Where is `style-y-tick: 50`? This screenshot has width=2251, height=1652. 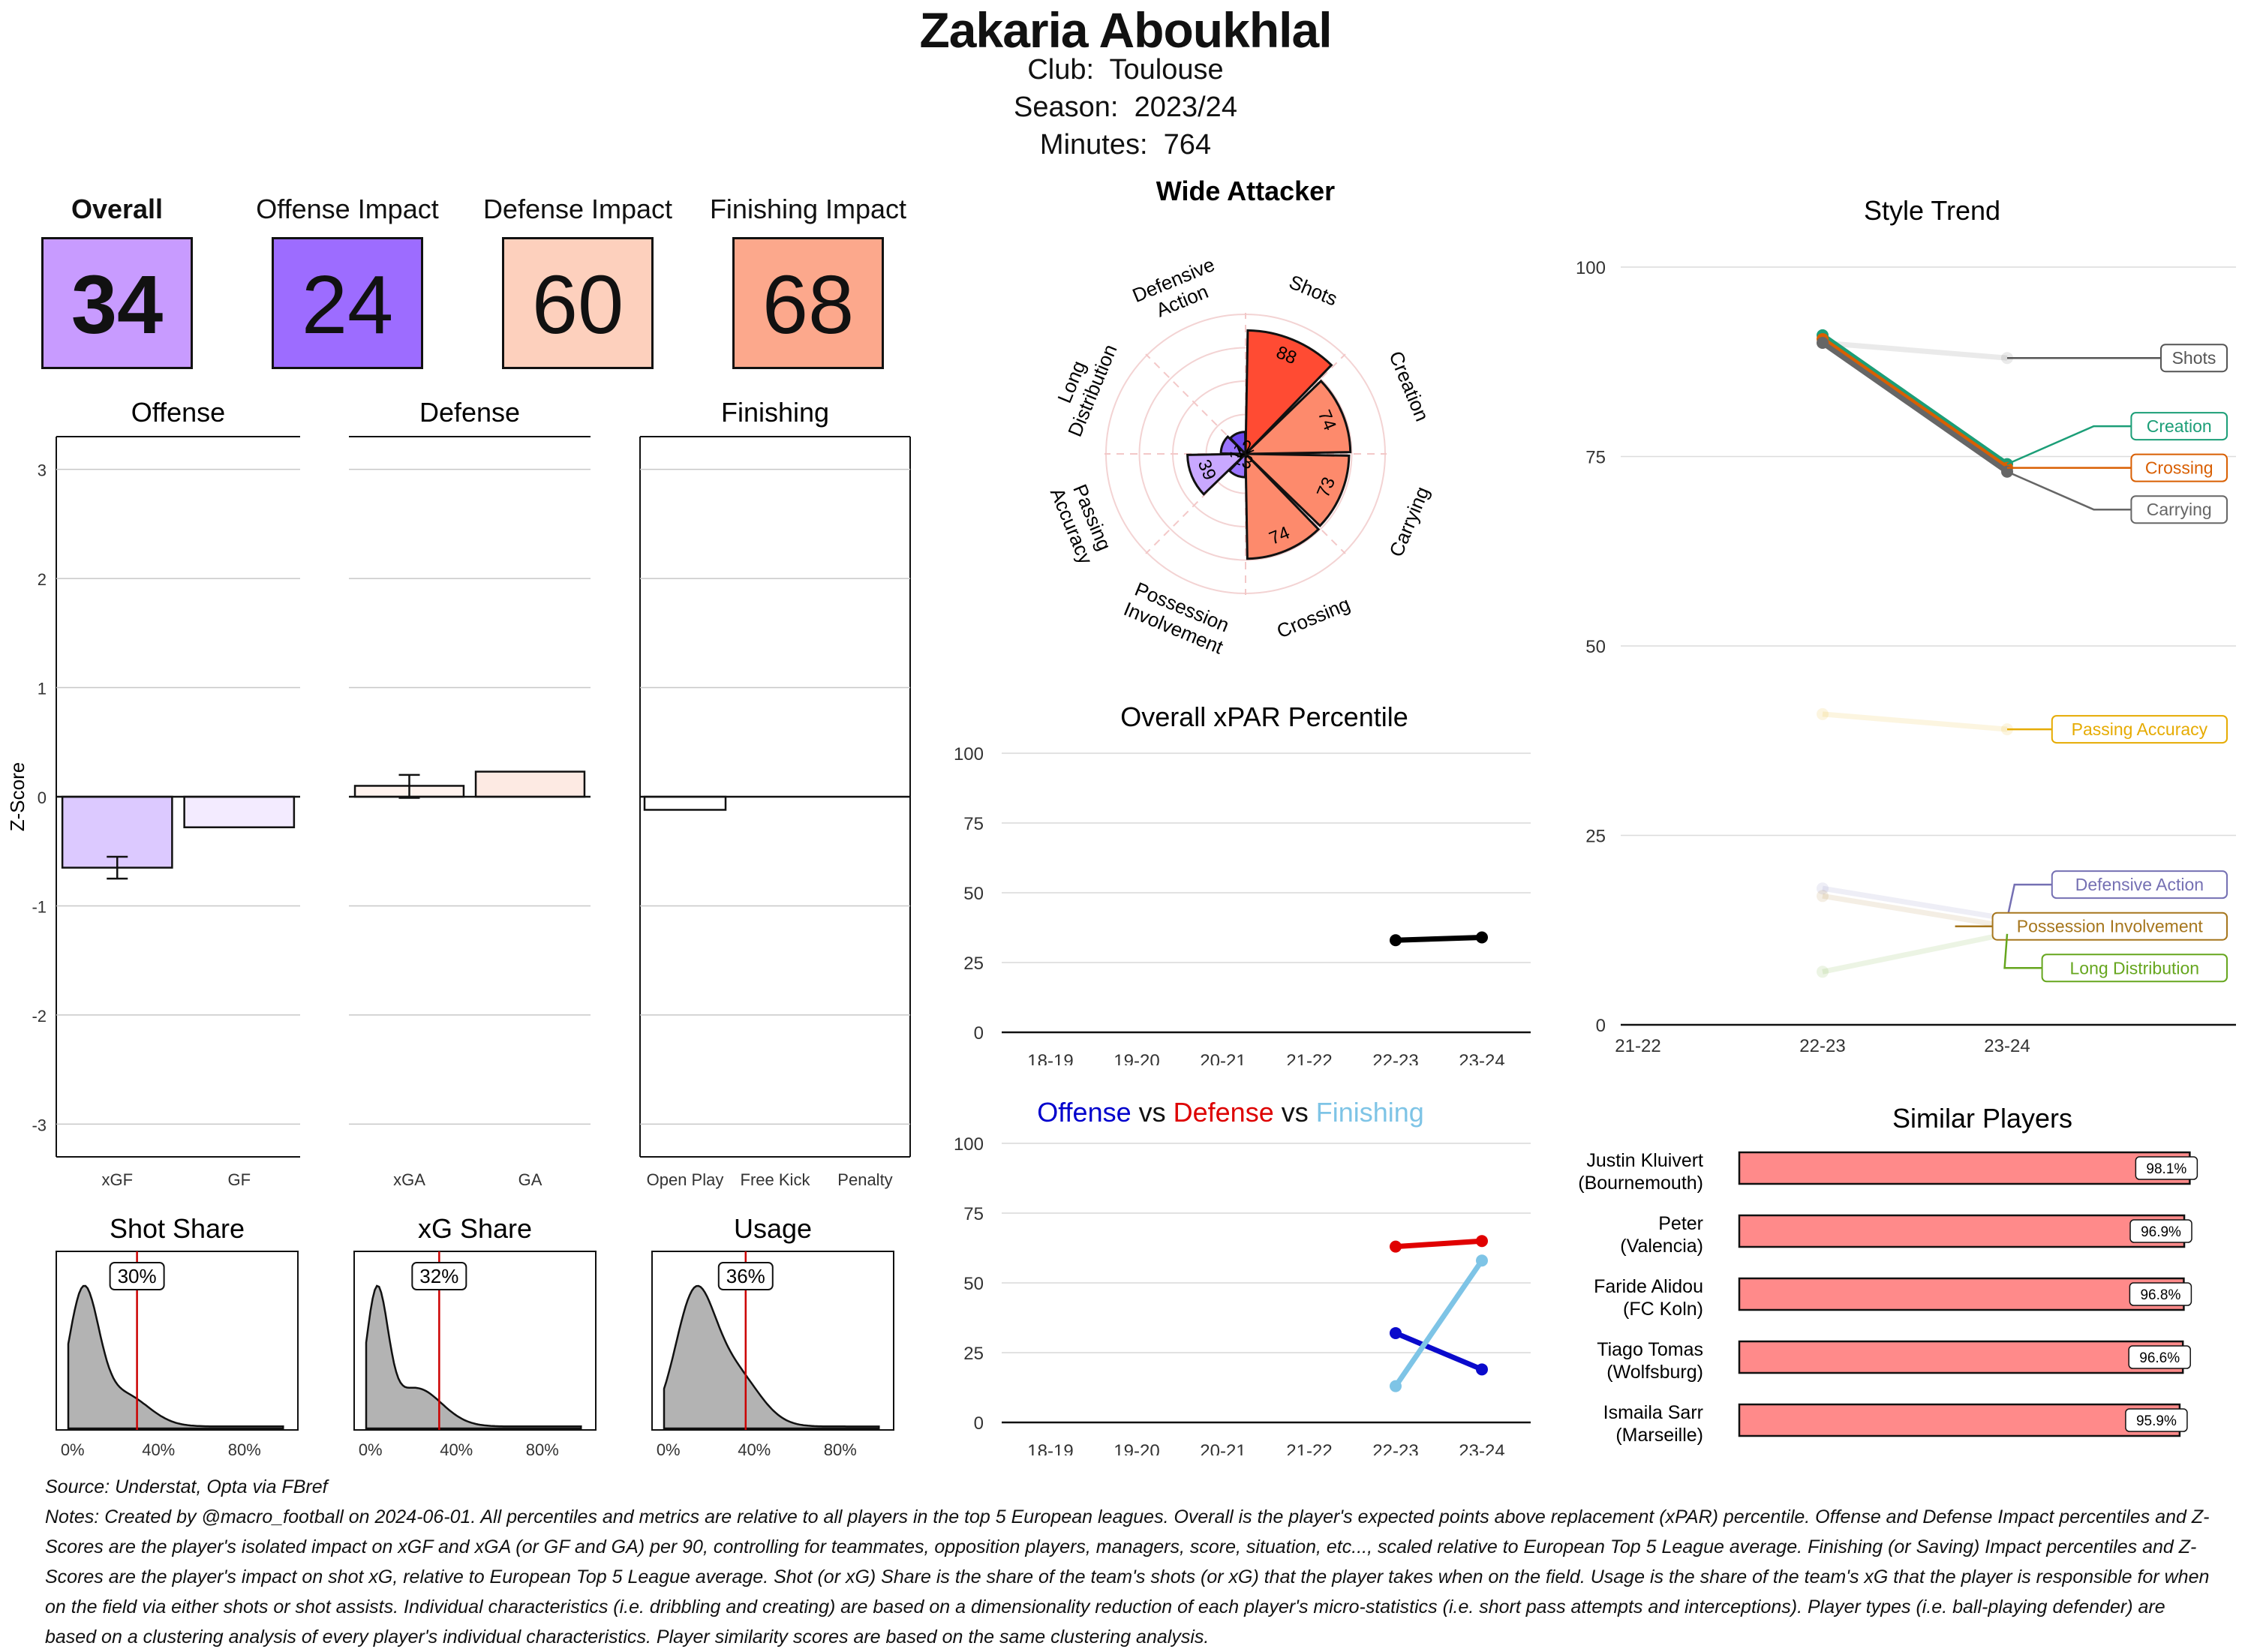 style-y-tick: 50 is located at coordinates (1595, 647).